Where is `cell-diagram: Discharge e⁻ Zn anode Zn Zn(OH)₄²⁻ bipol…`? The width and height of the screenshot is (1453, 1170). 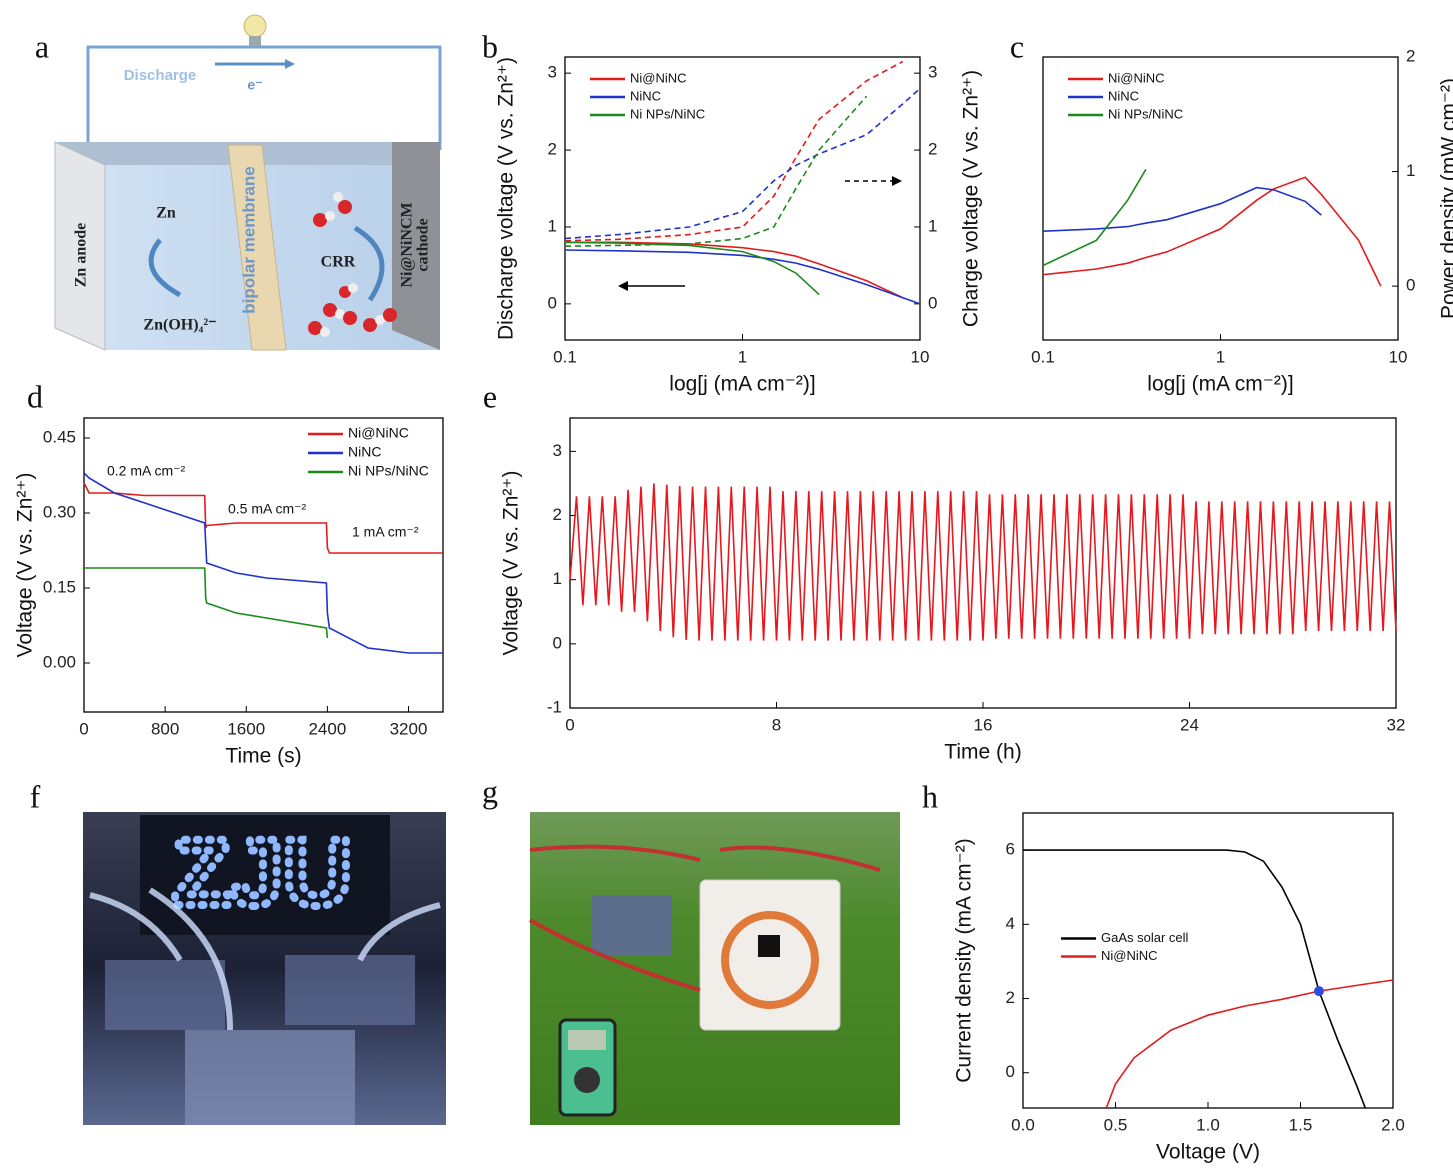 cell-diagram: Discharge e⁻ Zn anode Zn Zn(OH)₄²⁻ bipol… is located at coordinates (248, 182).